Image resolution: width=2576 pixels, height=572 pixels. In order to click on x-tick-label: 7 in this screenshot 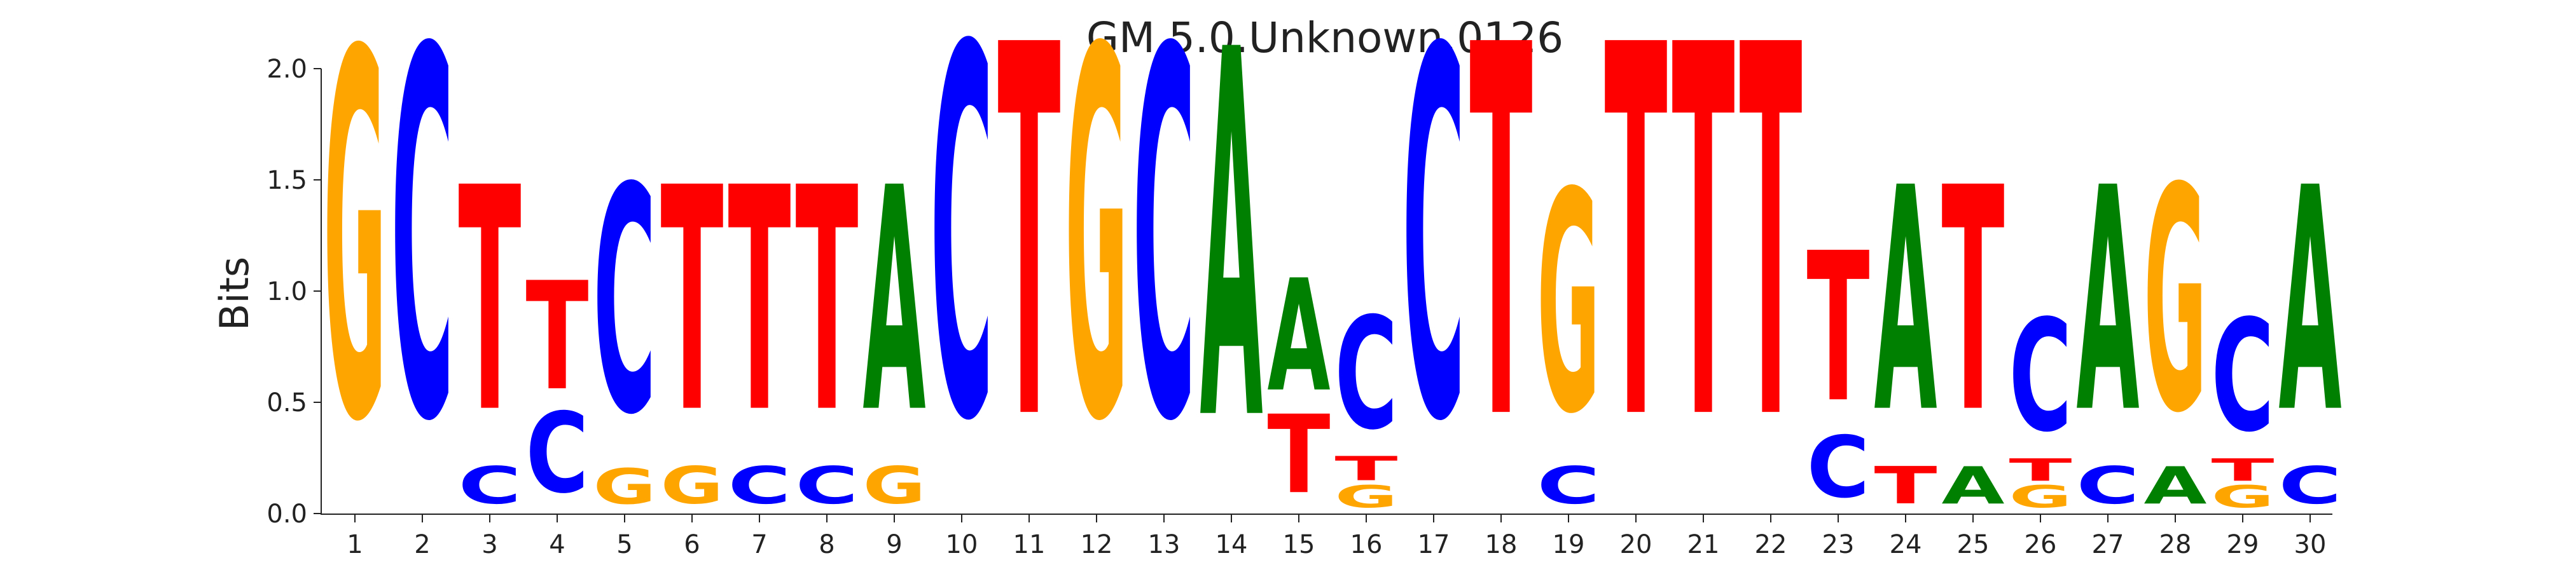, I will do `click(759, 544)`.